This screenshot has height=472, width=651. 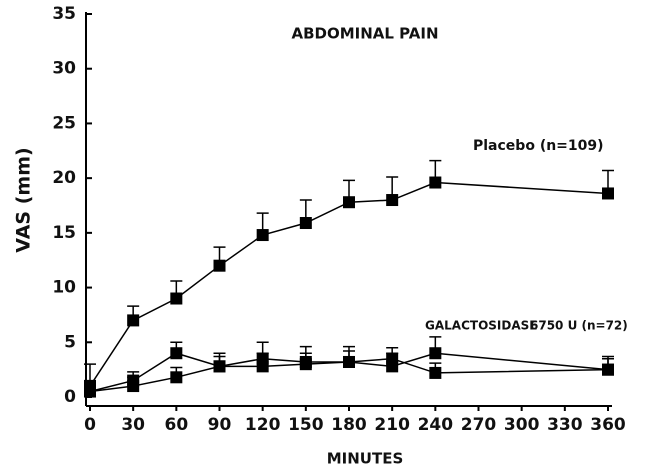 I want to click on chart-title: ABDOMINAL PAIN, so click(x=364, y=34).